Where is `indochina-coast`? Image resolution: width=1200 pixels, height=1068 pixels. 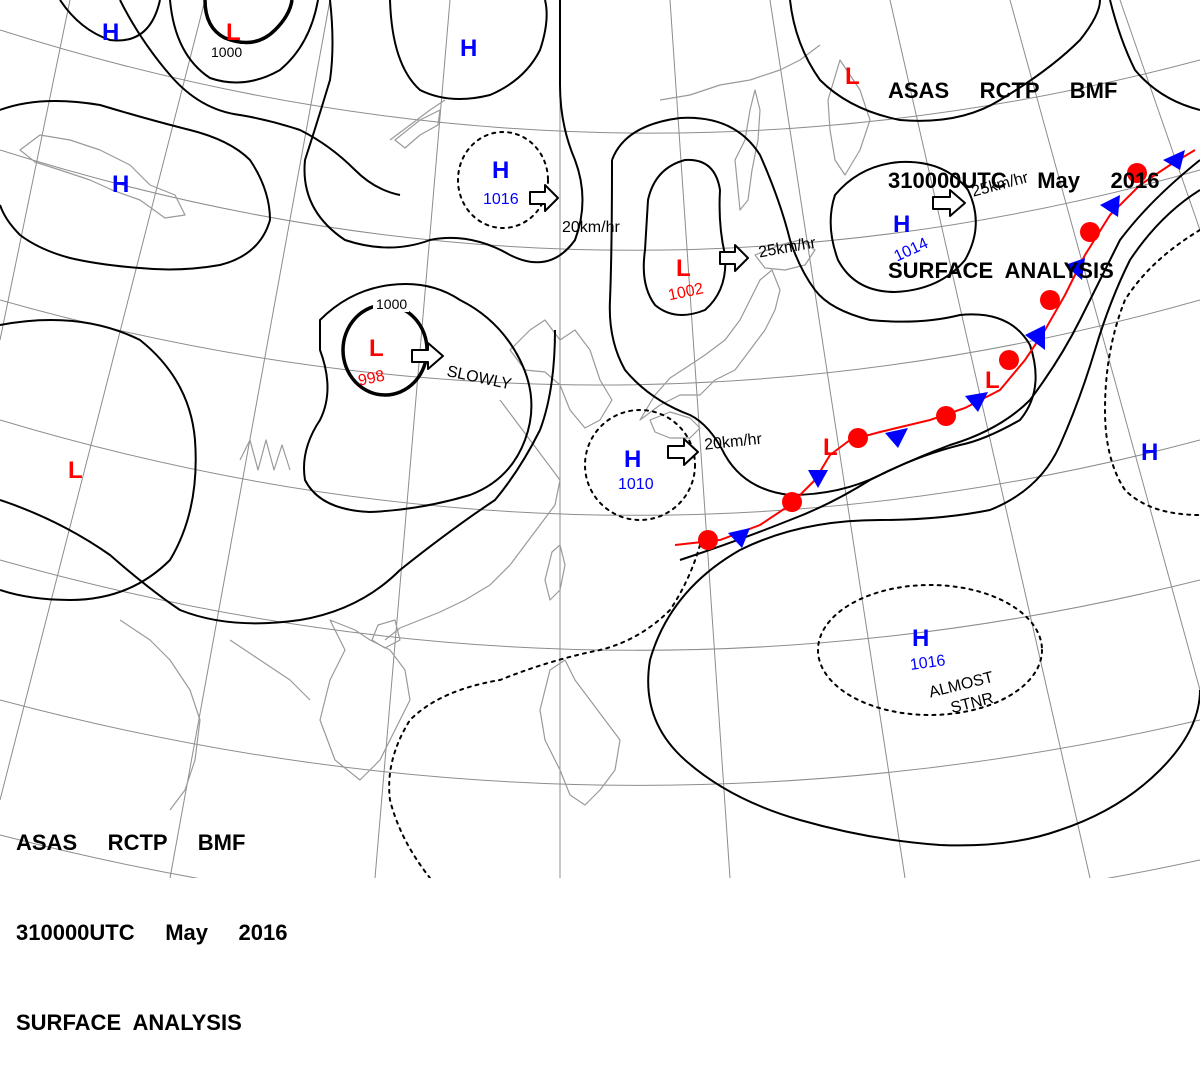 indochina-coast is located at coordinates (365, 700).